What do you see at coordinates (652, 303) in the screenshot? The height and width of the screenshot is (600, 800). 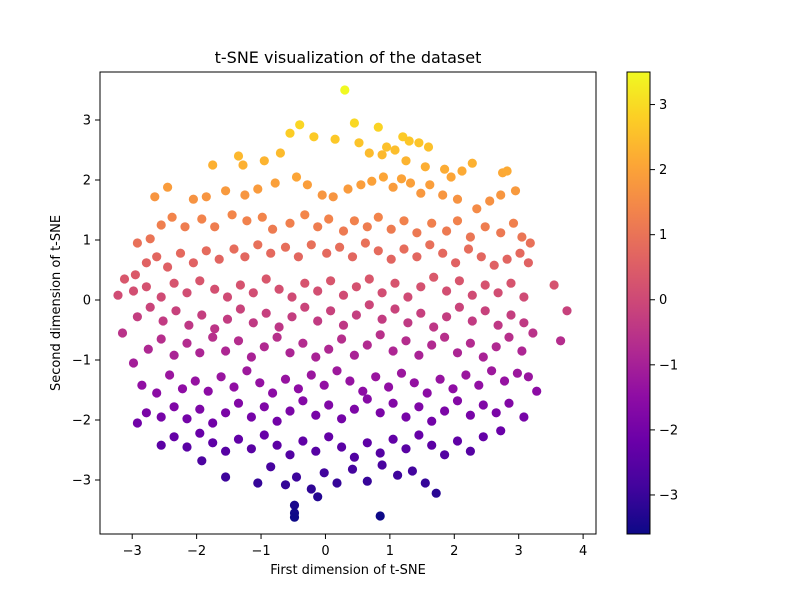 I see `colorbar: −3 −2 −1 0 1 2 3` at bounding box center [652, 303].